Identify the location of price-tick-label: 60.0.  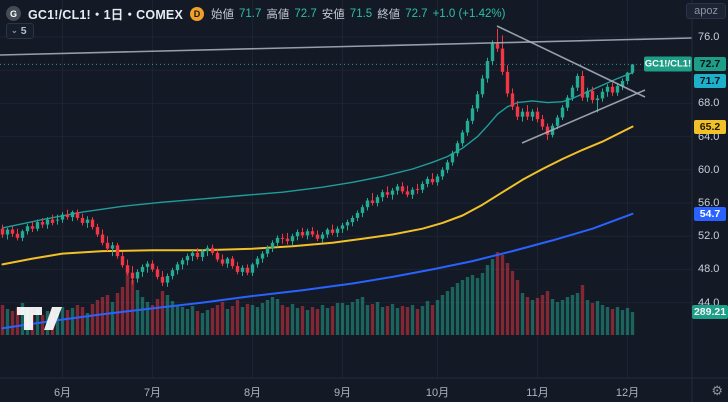
(709, 169).